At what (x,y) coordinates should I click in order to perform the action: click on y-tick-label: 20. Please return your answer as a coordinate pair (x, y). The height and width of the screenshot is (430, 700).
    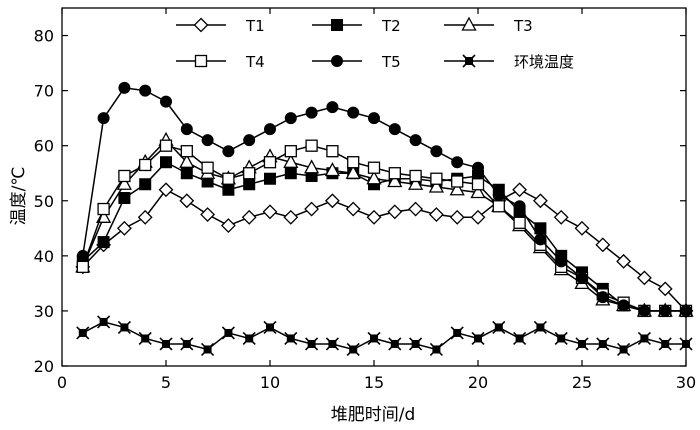
    Looking at the image, I should click on (44, 366).